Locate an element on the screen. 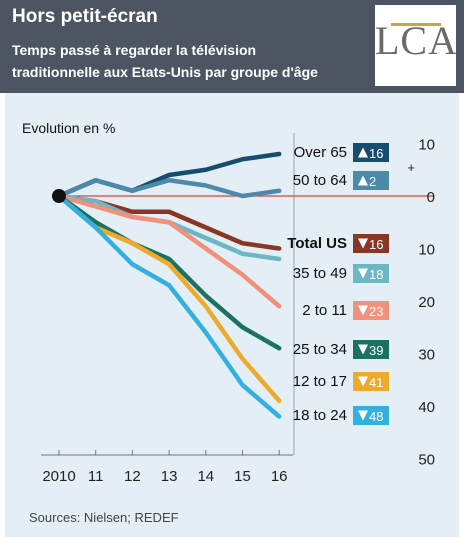 This screenshot has height=537, width=464. x-tick-label: 13 is located at coordinates (169, 476).